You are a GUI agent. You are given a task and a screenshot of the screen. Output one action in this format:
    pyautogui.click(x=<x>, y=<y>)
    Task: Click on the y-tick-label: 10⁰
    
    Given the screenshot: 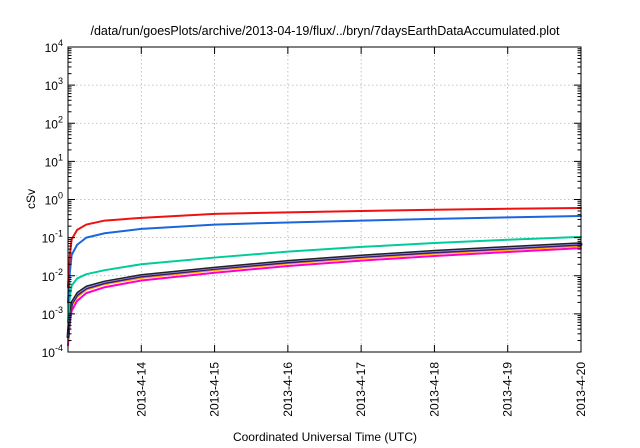 What is the action you would take?
    pyautogui.click(x=54, y=199)
    